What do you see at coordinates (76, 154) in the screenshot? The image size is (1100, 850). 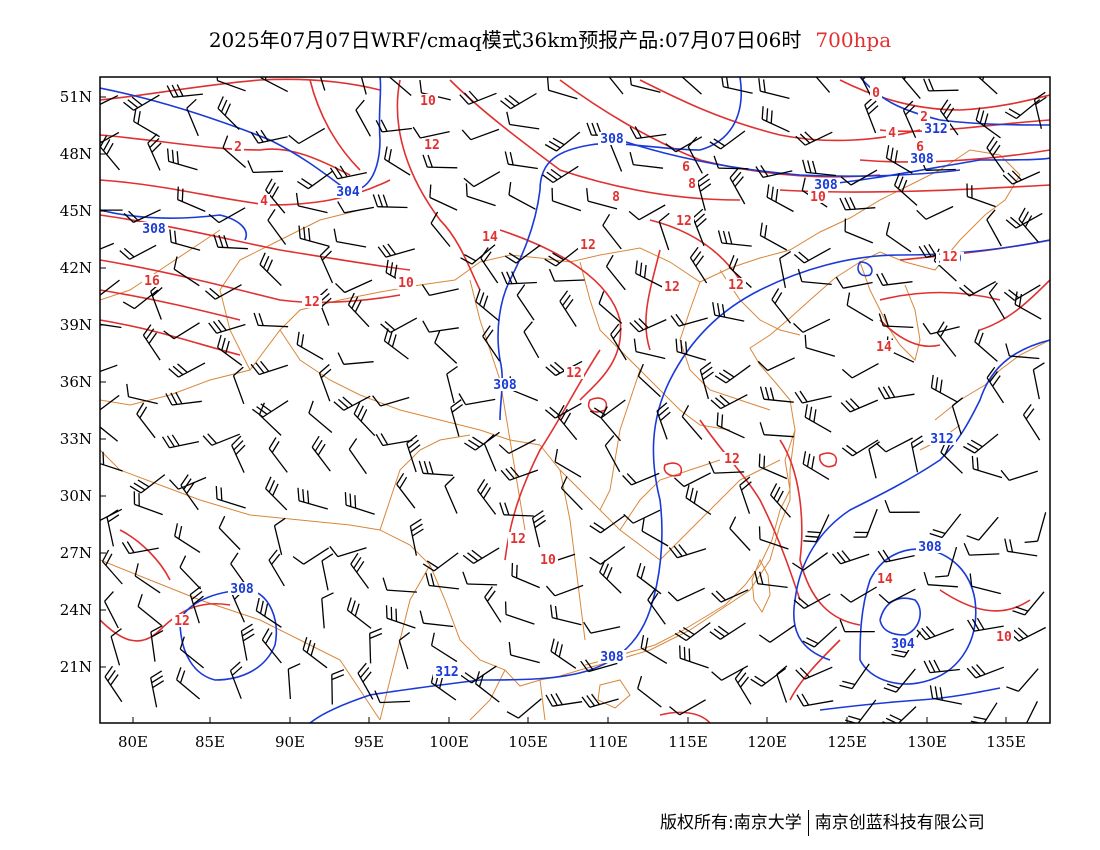 I see `lat-label: 48N` at bounding box center [76, 154].